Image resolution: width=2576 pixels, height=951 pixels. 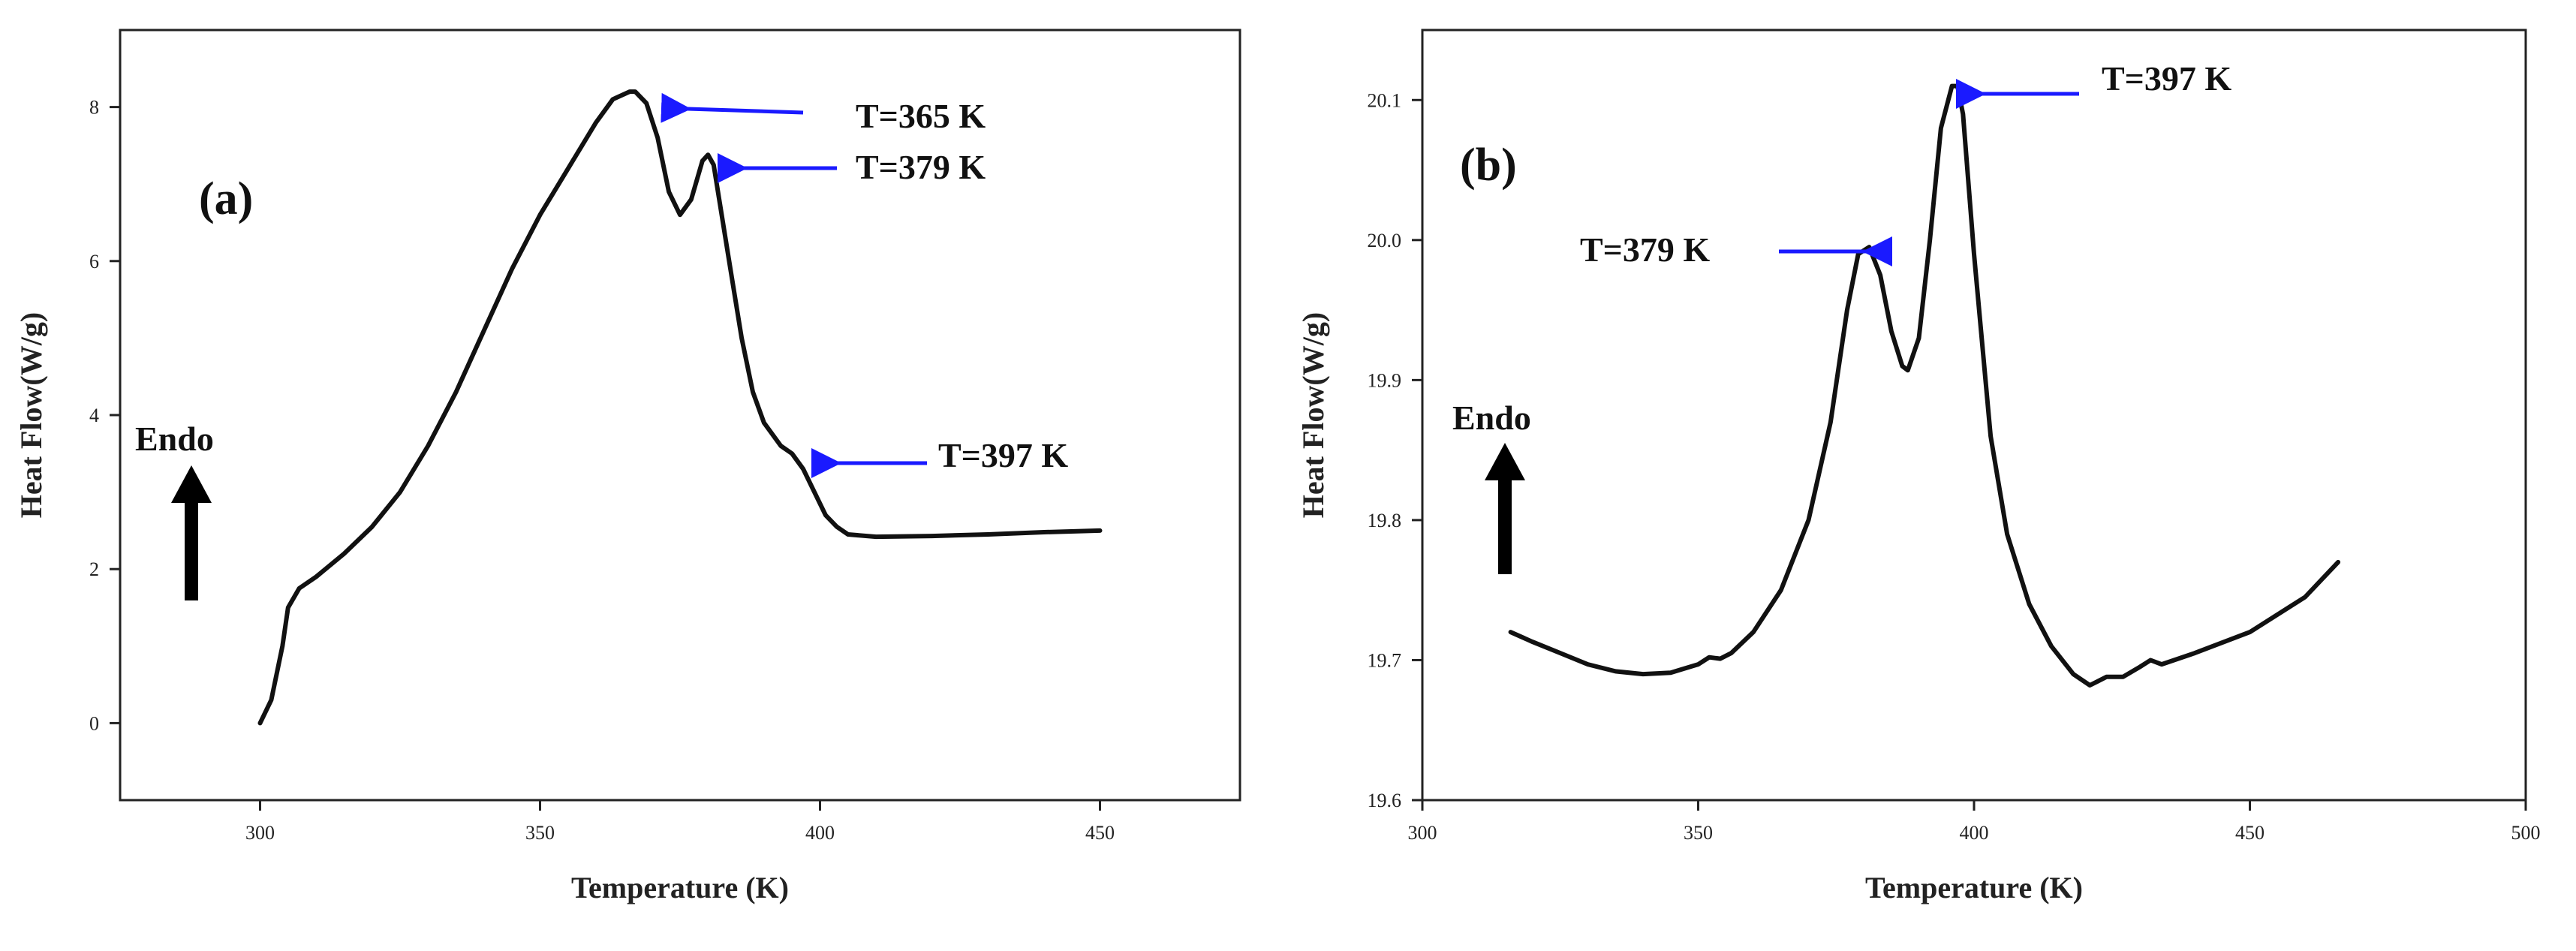 What do you see at coordinates (1385, 520) in the screenshot?
I see `y-tick-label: 19.8` at bounding box center [1385, 520].